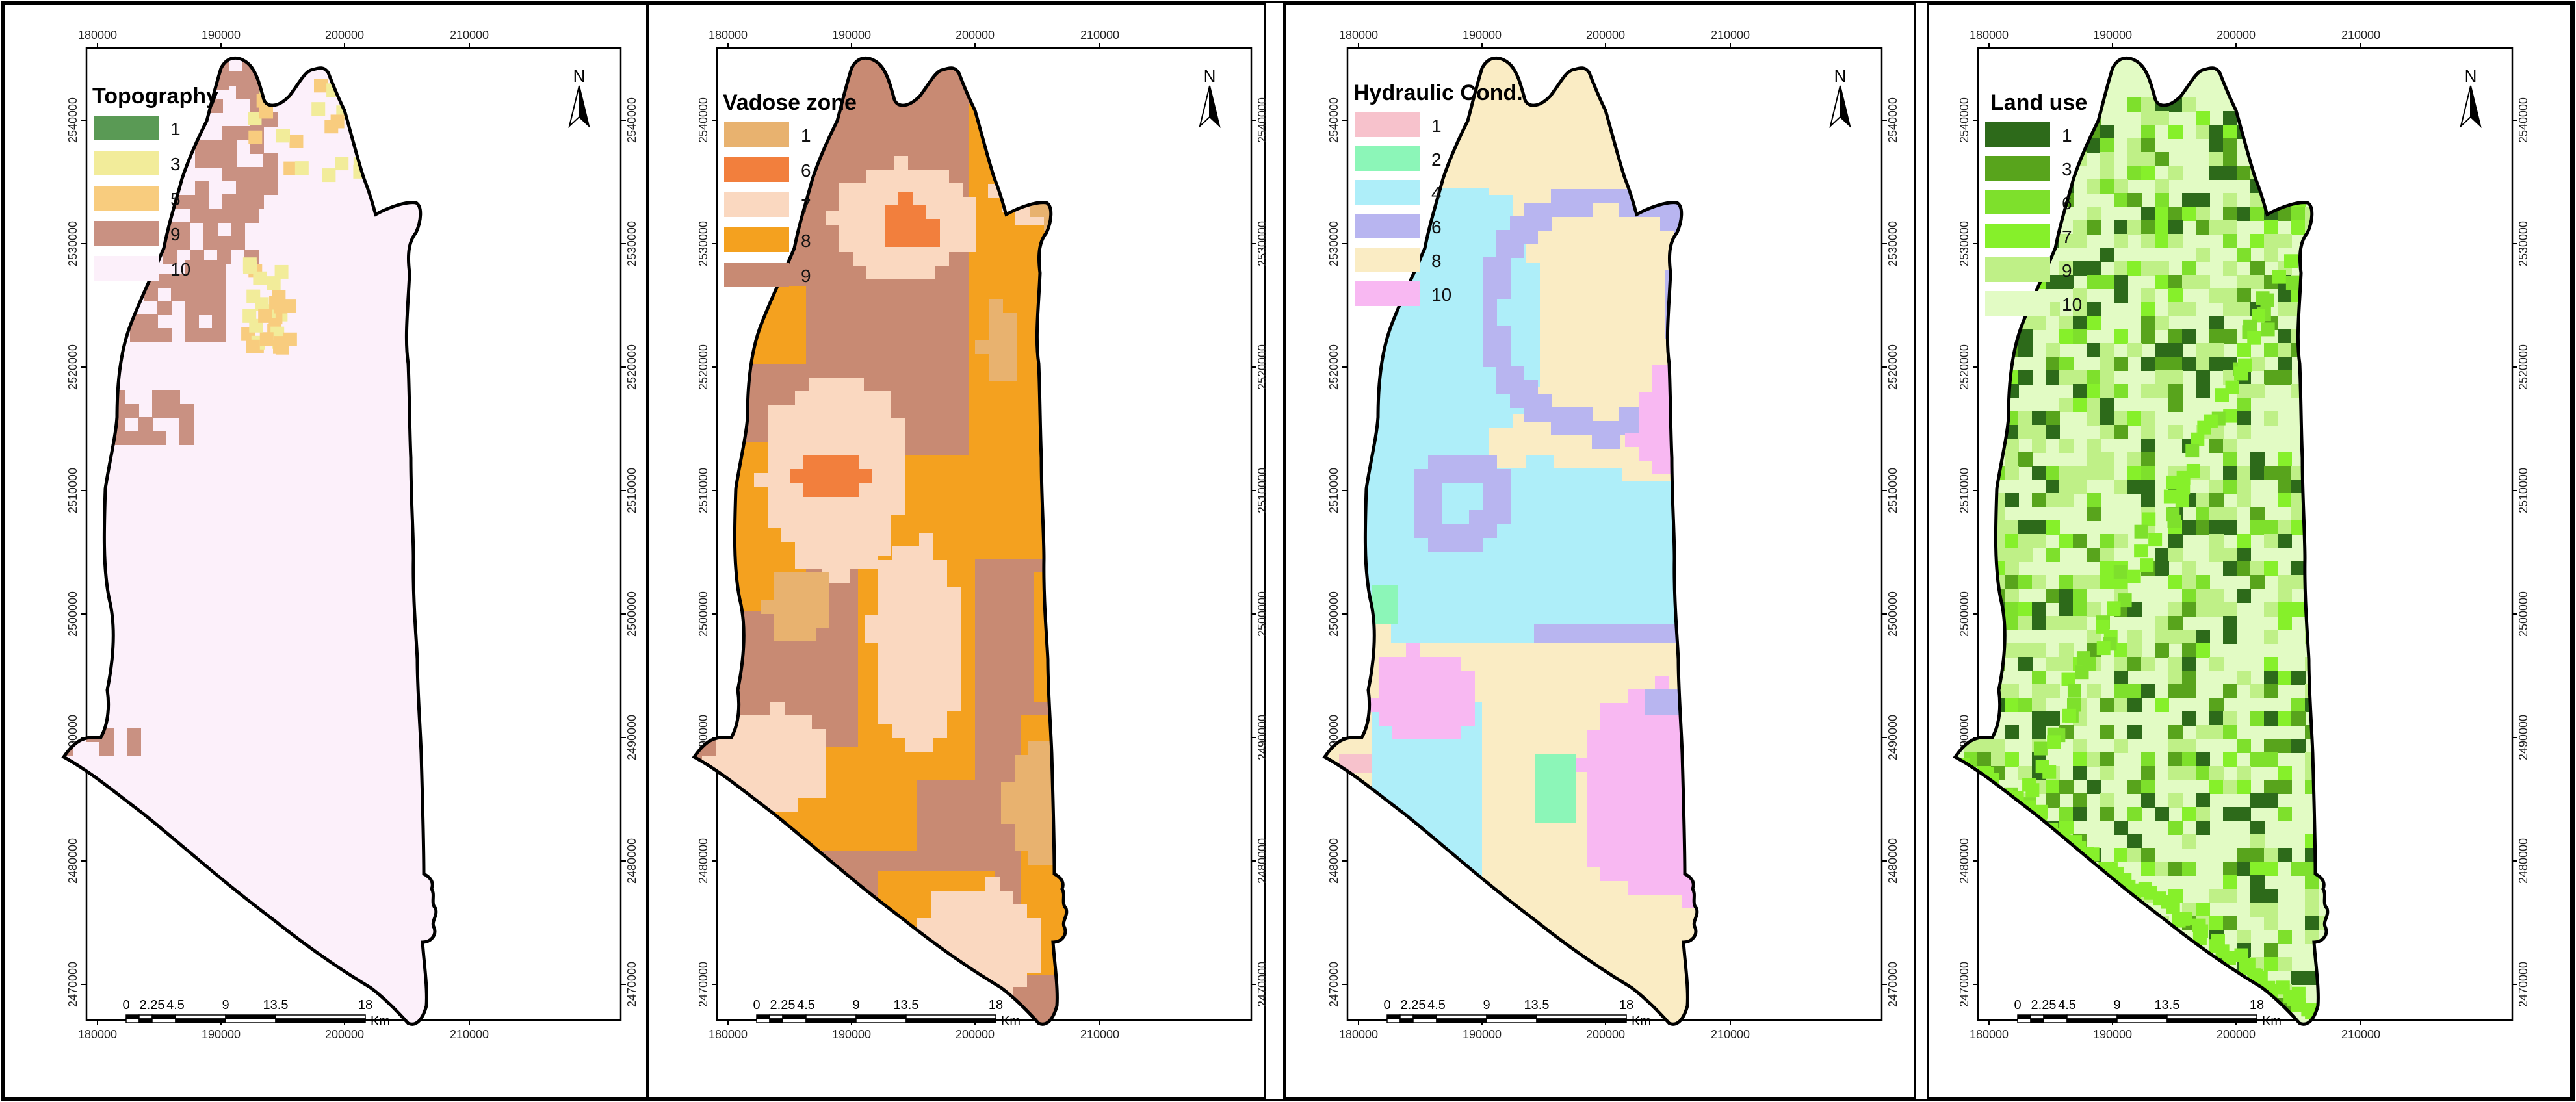 This screenshot has width=2576, height=1102. Describe the element at coordinates (2112, 35) in the screenshot. I see `x-tick-label: 190000` at that location.